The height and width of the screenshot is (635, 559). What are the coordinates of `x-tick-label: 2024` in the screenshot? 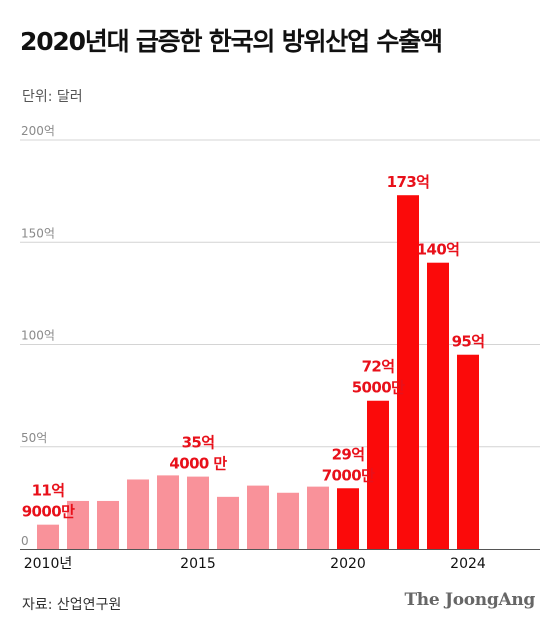 It's located at (468, 564).